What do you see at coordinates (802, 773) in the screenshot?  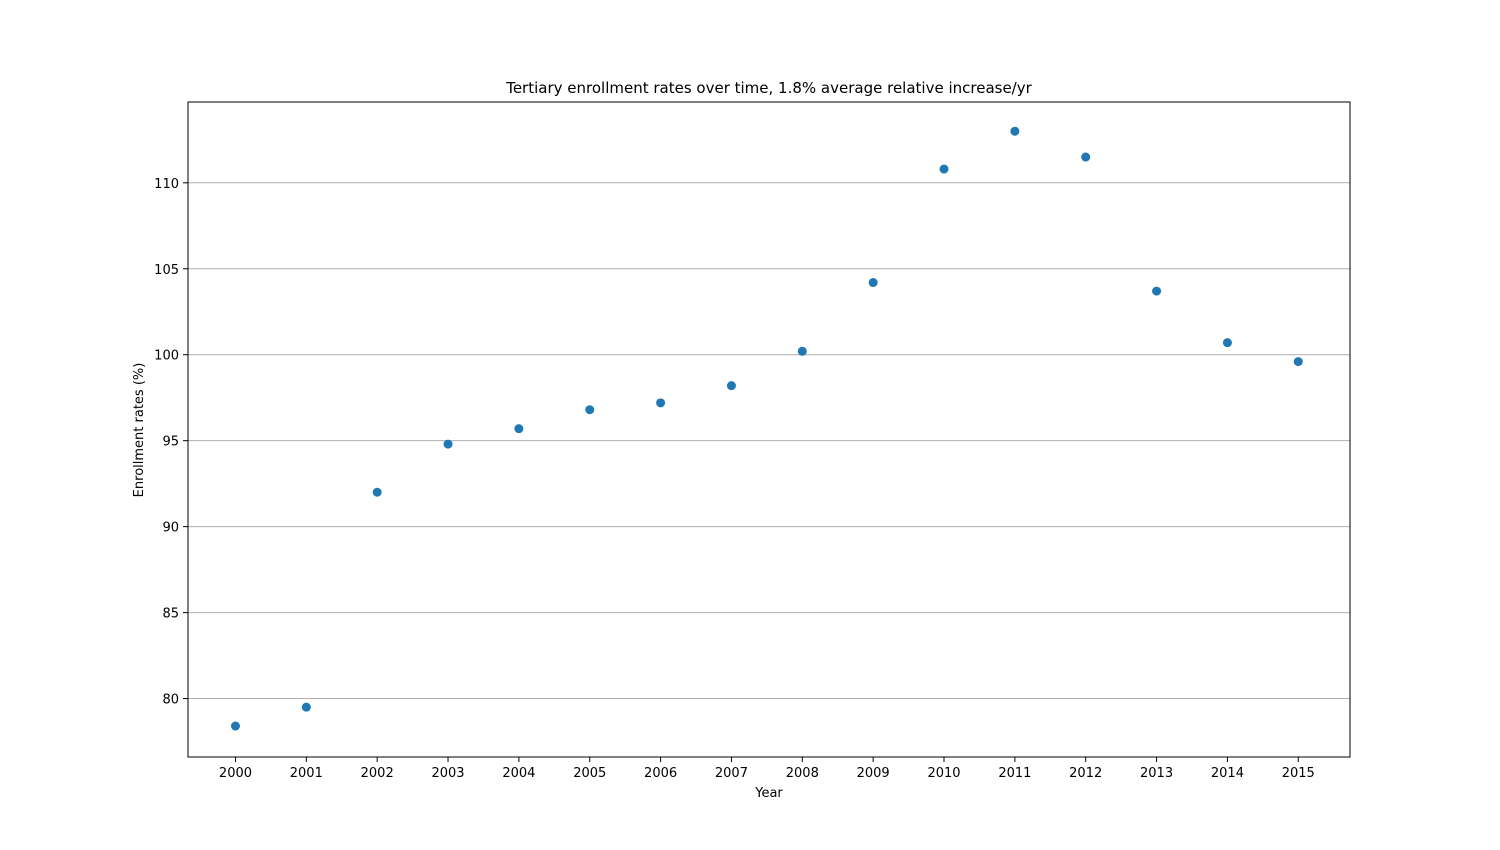 I see `x-tick-label: 2008` at bounding box center [802, 773].